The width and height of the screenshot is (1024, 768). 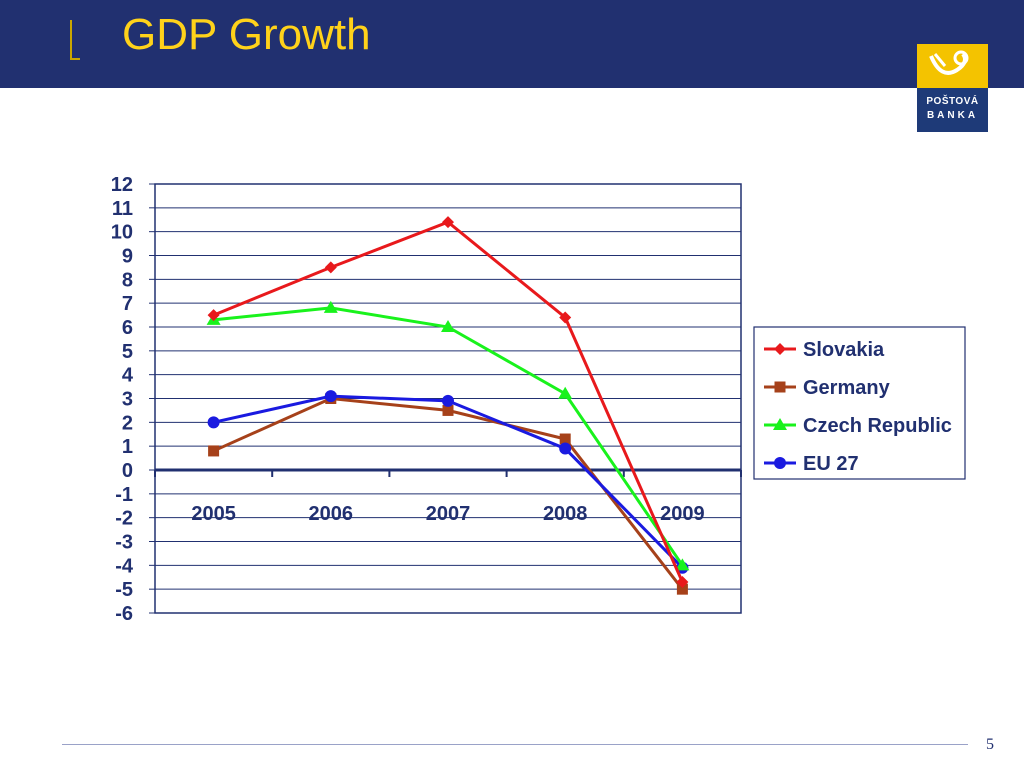 I want to click on logo-text-line1: POŠTOVÁ, so click(x=952, y=101).